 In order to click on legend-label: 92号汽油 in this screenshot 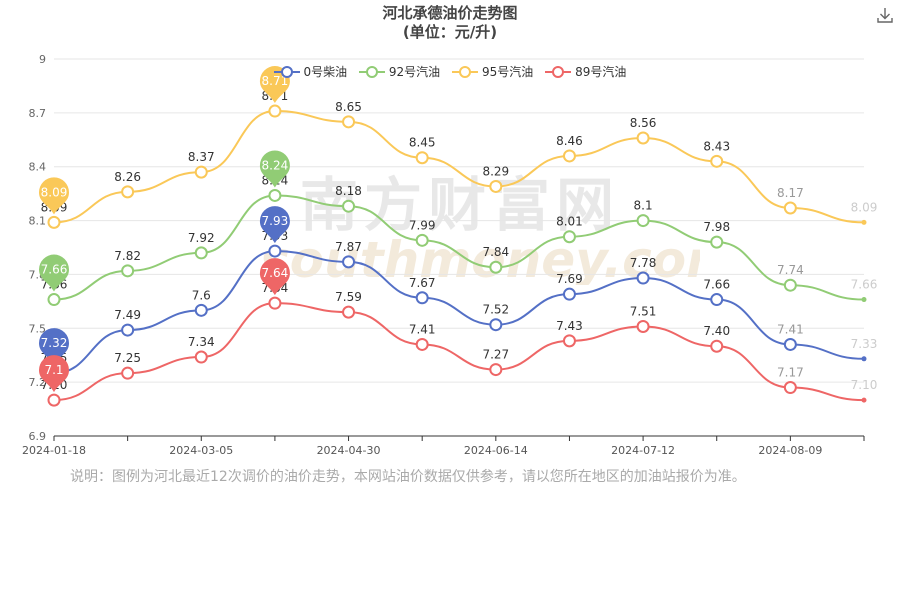, I will do `click(413, 72)`.